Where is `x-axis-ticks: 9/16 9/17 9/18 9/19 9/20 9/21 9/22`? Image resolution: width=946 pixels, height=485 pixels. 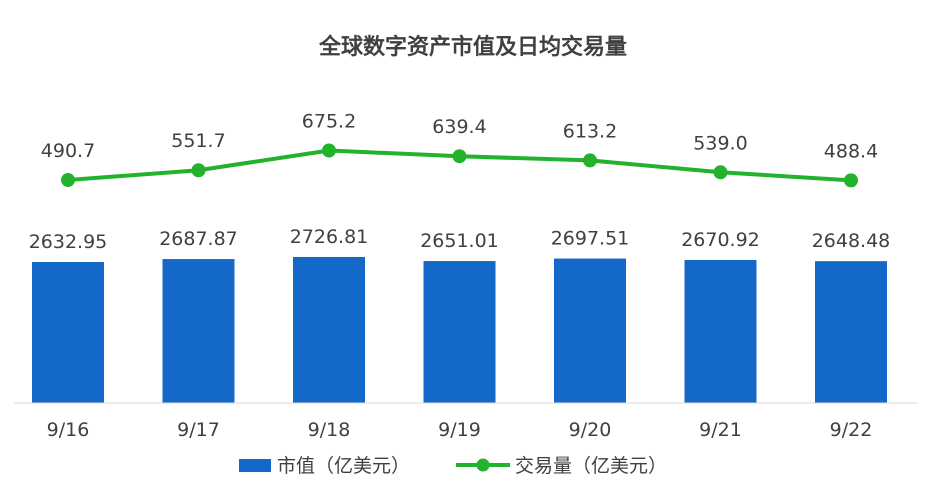
x-axis-ticks: 9/16 9/17 9/18 9/19 9/20 9/21 9/22 is located at coordinates (460, 430).